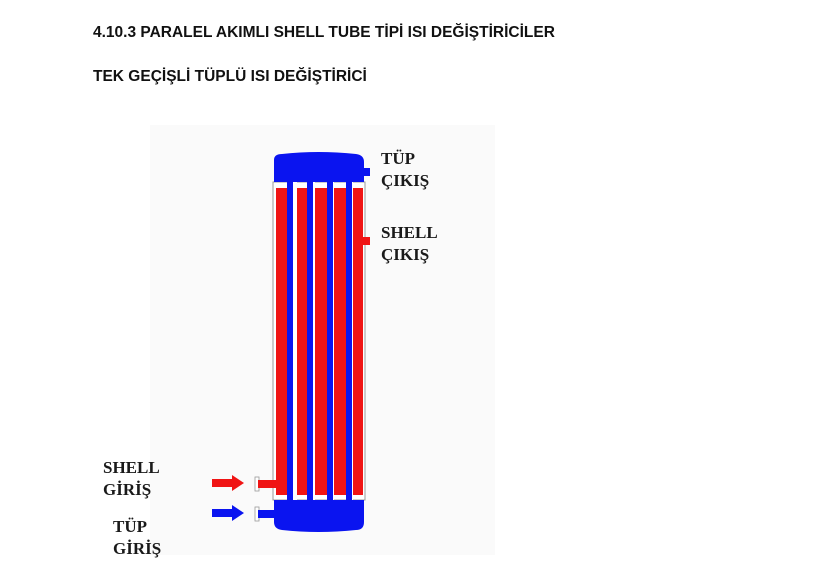  Describe the element at coordinates (319, 516) in the screenshot. I see `bottom-header` at that location.